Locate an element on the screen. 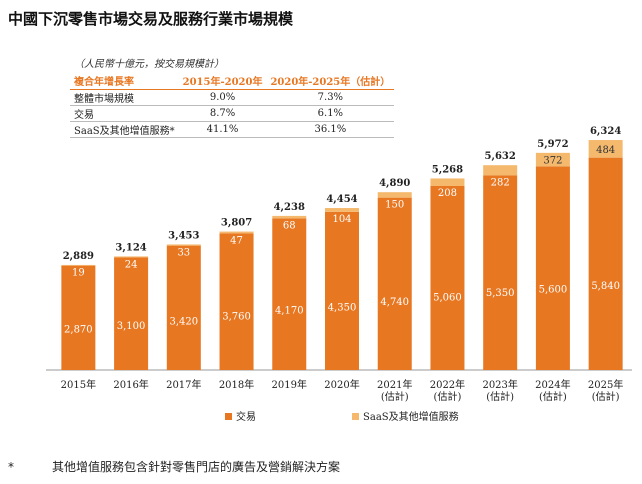 This screenshot has width=642, height=484. cagr-value: 7.3% is located at coordinates (330, 97).